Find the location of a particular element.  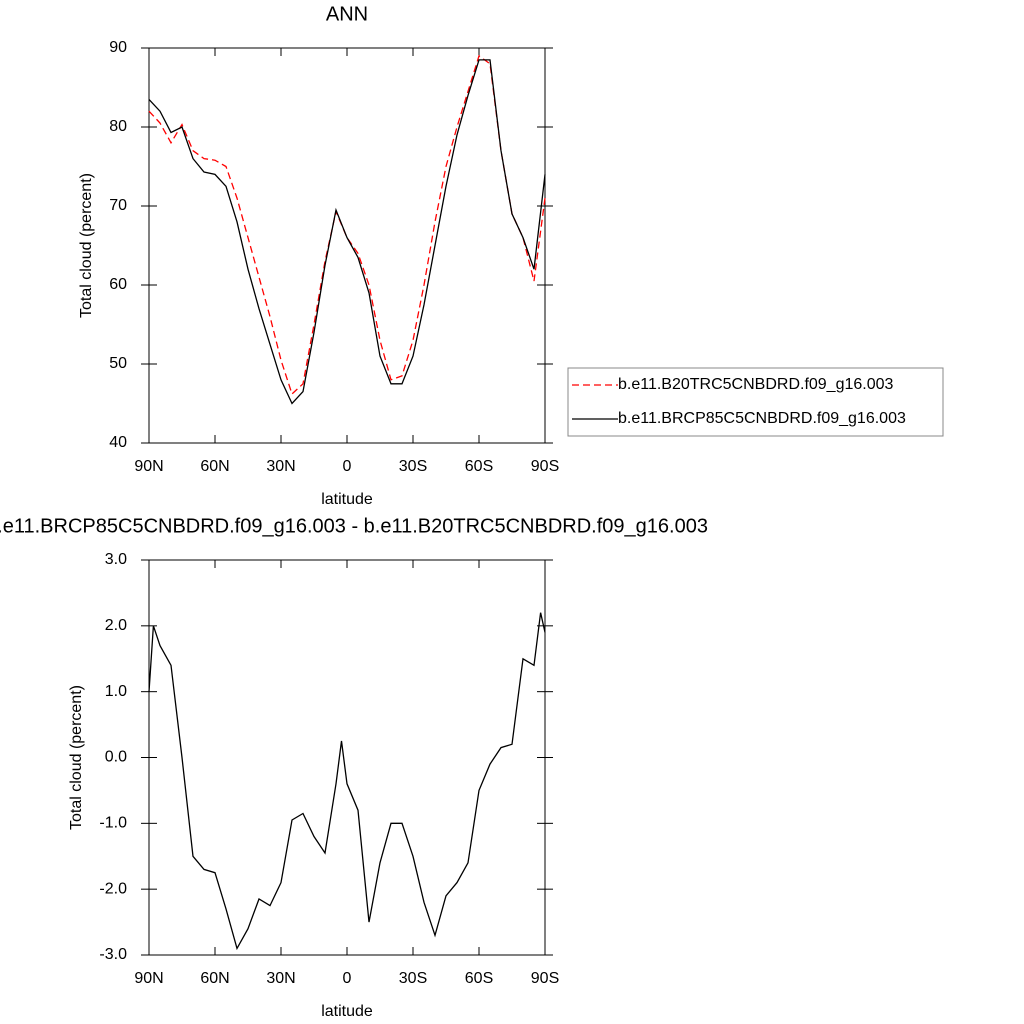

chart-title: ANN is located at coordinates (347, 14).